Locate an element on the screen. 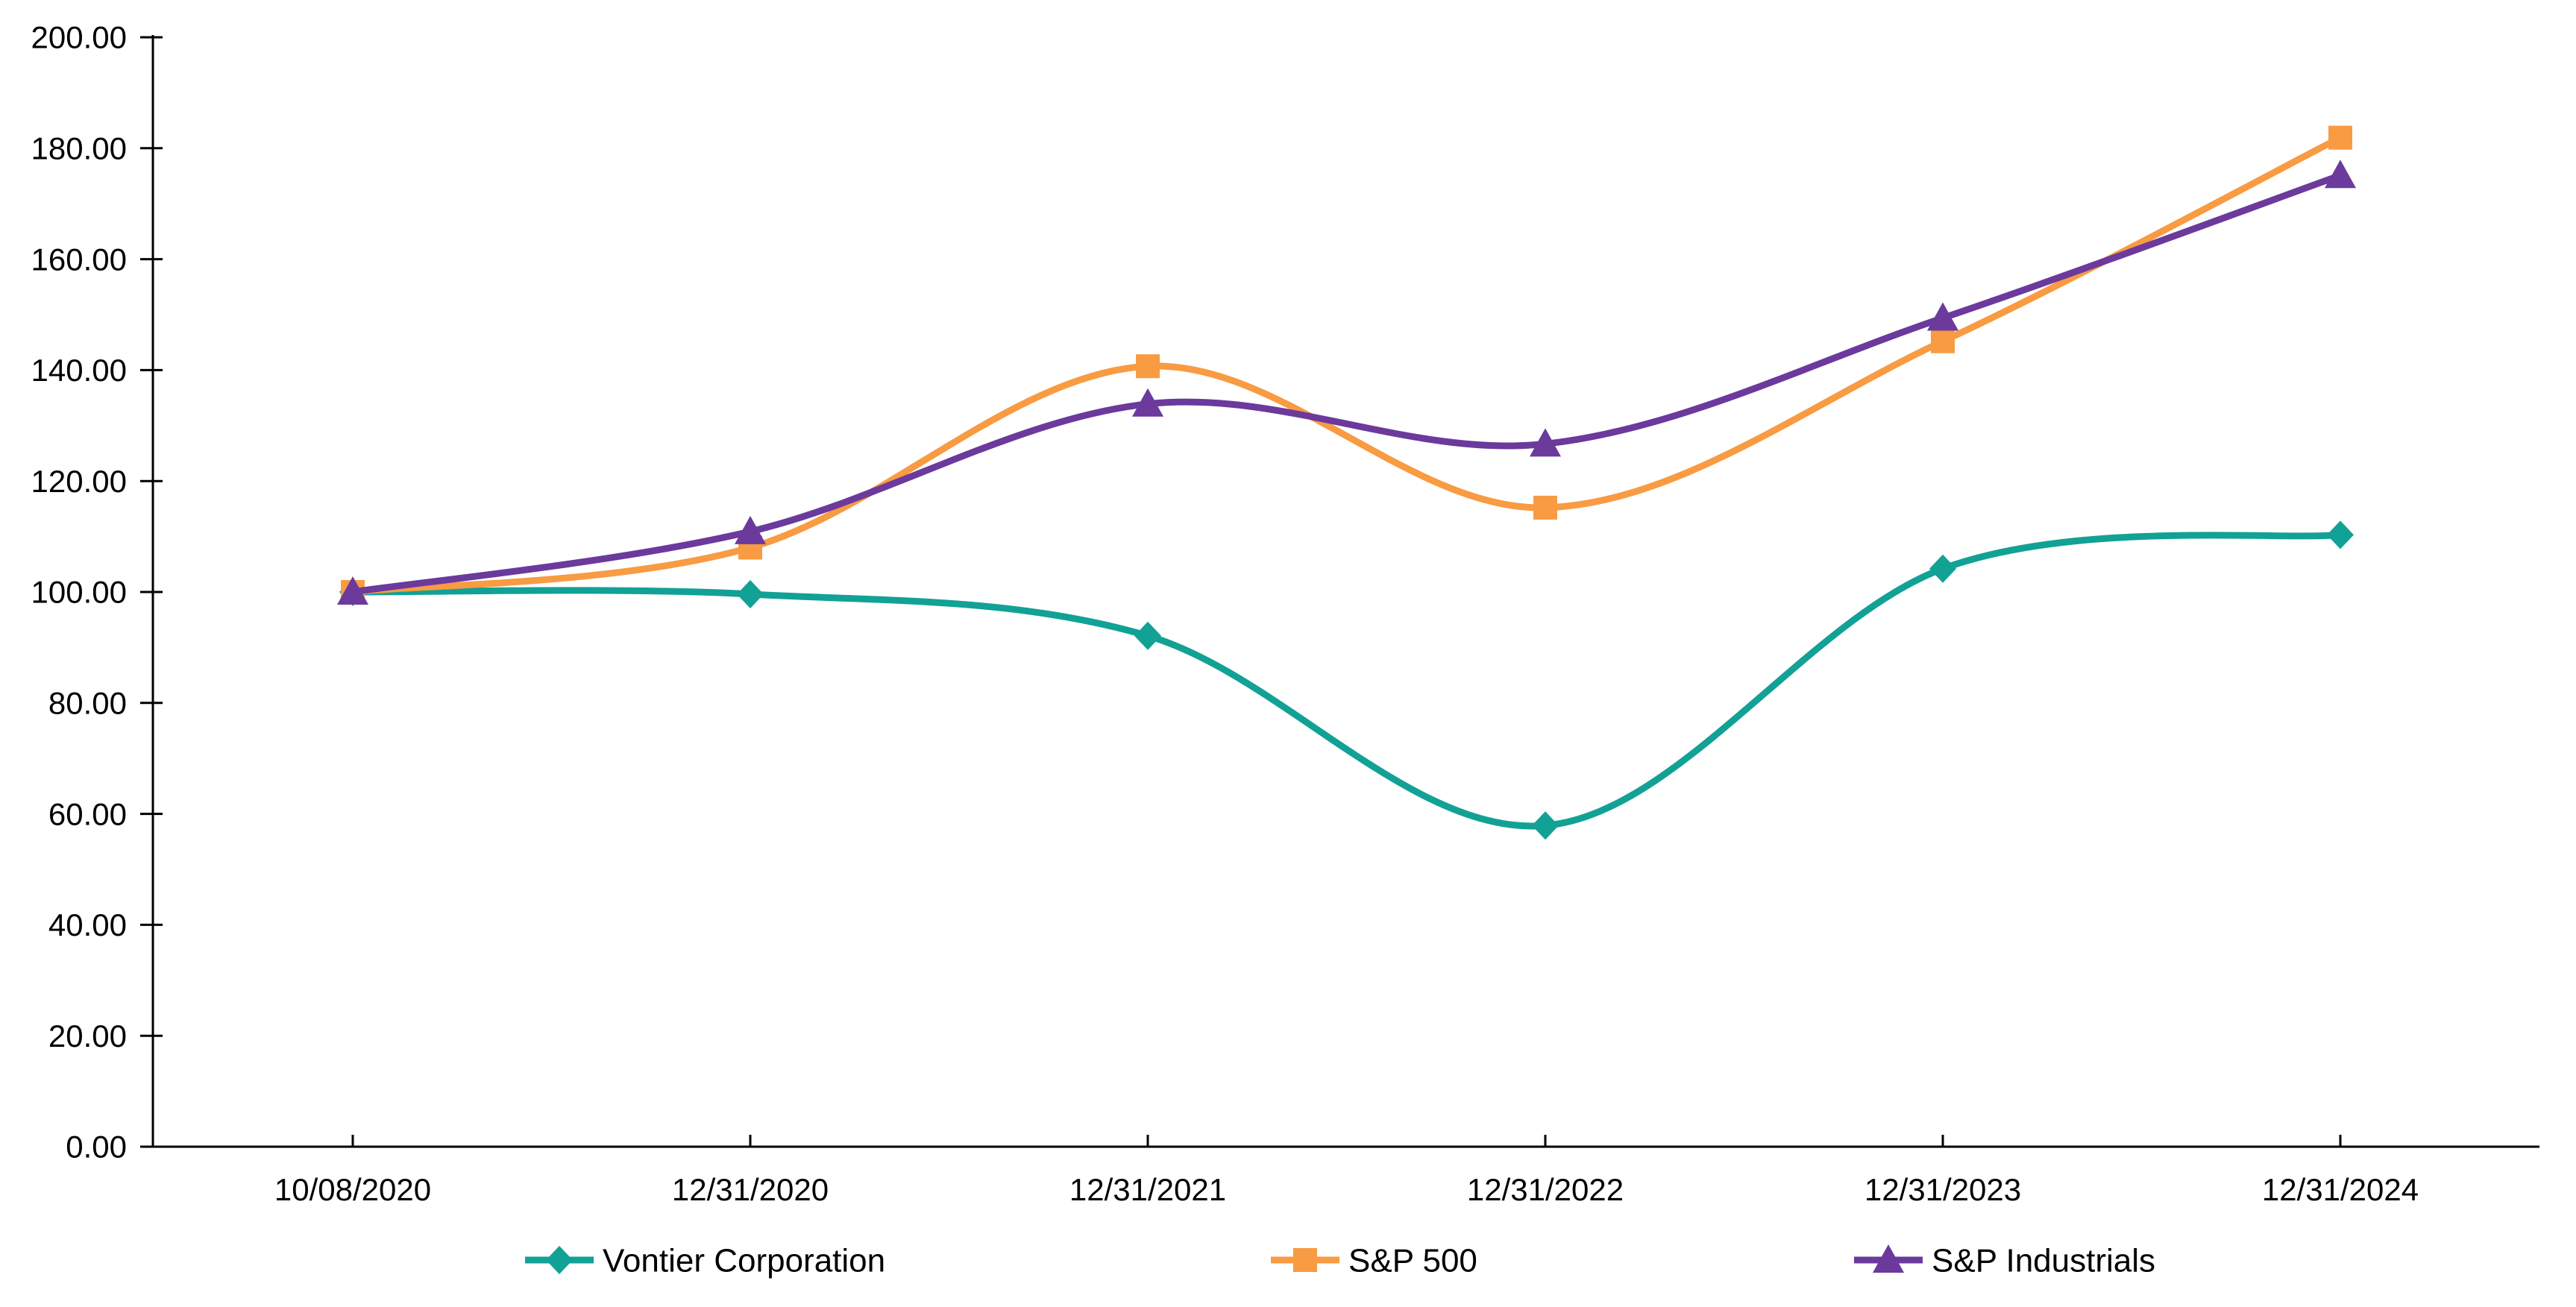 This screenshot has width=2576, height=1307. y-tick-label: 20.00 is located at coordinates (88, 1036).